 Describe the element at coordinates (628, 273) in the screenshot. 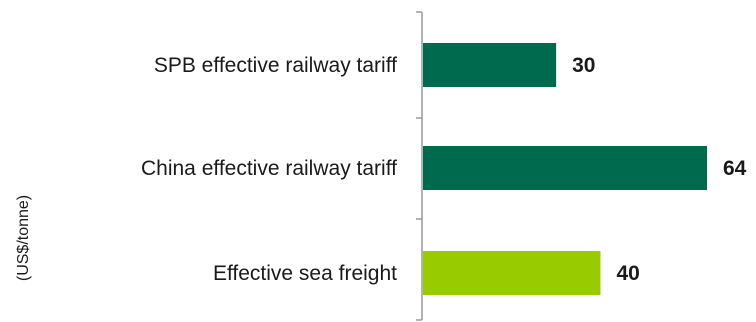

I see `value-label: 40` at that location.